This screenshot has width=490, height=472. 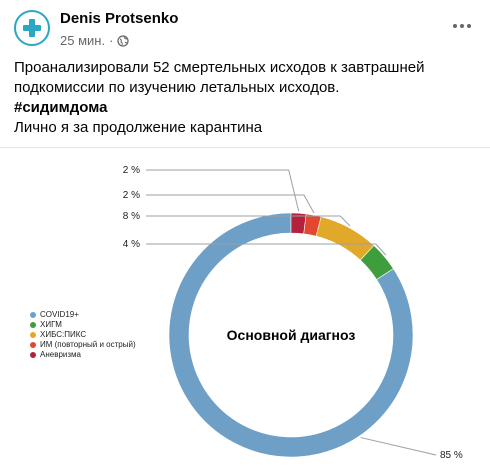 What do you see at coordinates (451, 455) in the screenshot?
I see `data-label-covid19: 85 %` at bounding box center [451, 455].